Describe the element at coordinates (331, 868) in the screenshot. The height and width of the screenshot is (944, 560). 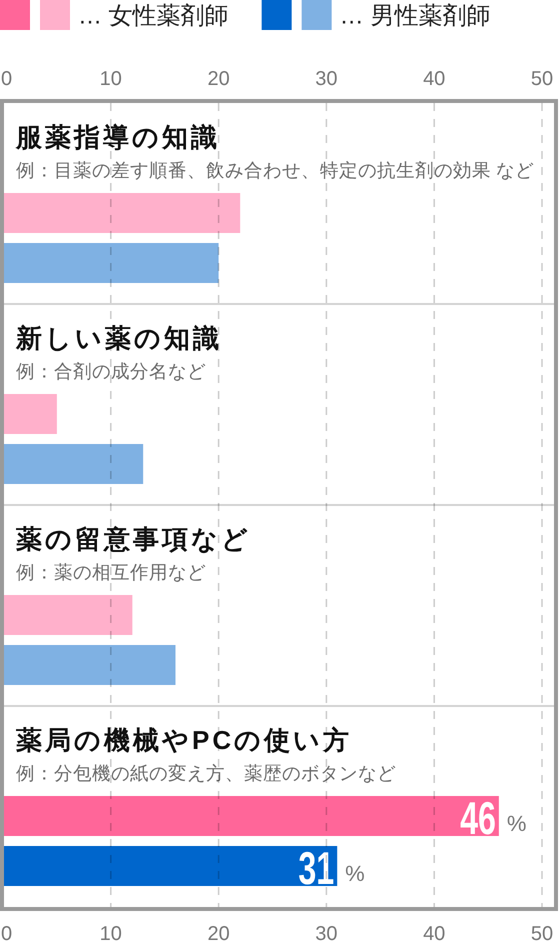
I see `data-label: 31%` at that location.